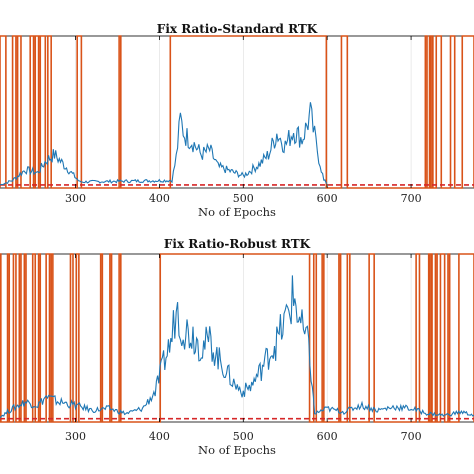  Describe the element at coordinates (237, 29) in the screenshot. I see `chart-title: Fix Ratio-Standard RTK` at that location.